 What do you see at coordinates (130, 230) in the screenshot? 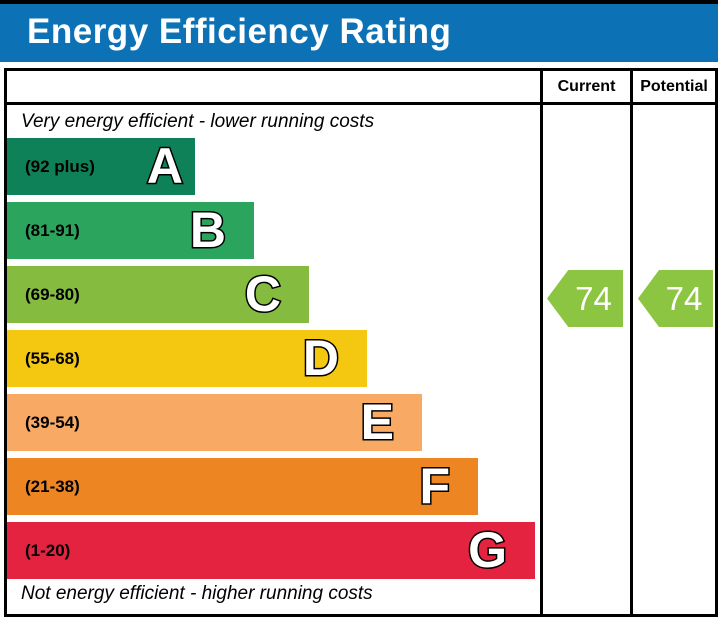
I see `band-b: (81-91) B` at bounding box center [130, 230].